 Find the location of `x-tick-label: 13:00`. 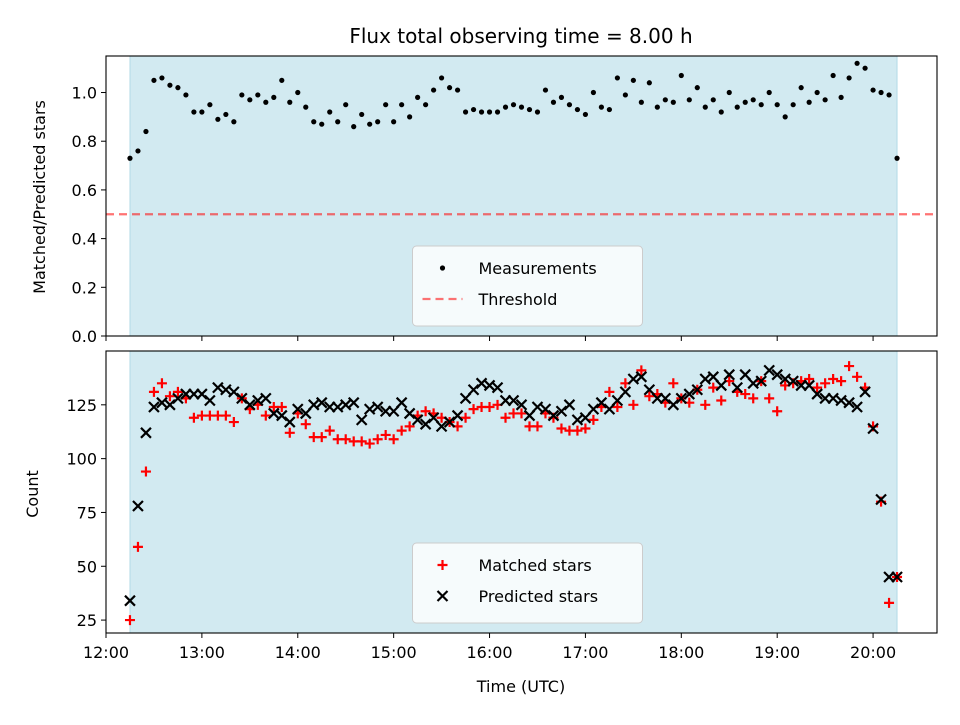

x-tick-label: 13:00 is located at coordinates (202, 652).